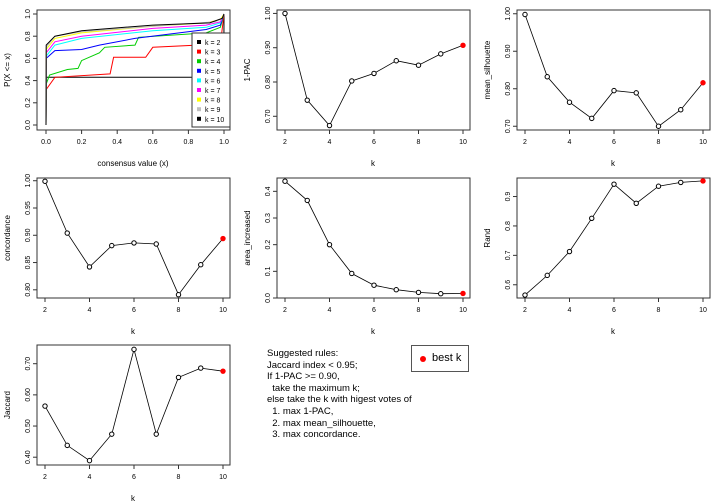 Image resolution: width=720 pixels, height=504 pixels. What do you see at coordinates (212, 110) in the screenshot?
I see `legend-label: k = 9` at bounding box center [212, 110].